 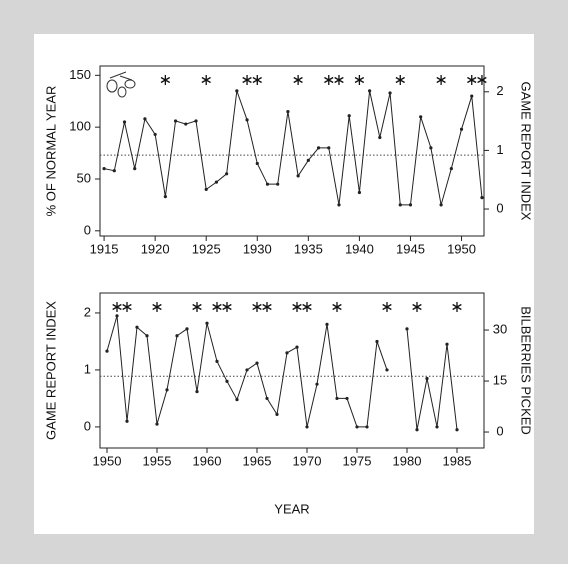 What do you see at coordinates (357, 460) in the screenshot?
I see `x-tick-label: 1975` at bounding box center [357, 460].